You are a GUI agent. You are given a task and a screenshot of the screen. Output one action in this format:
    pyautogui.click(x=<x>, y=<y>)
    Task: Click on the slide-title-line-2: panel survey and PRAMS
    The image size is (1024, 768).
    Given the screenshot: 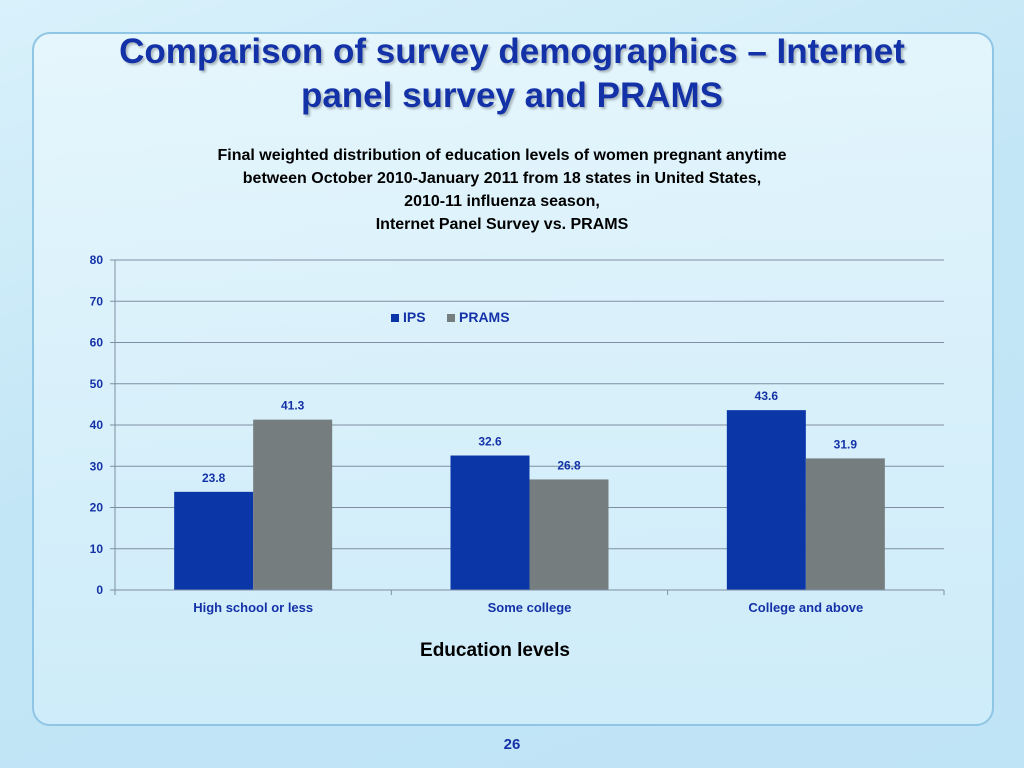 What is the action you would take?
    pyautogui.click(x=512, y=95)
    